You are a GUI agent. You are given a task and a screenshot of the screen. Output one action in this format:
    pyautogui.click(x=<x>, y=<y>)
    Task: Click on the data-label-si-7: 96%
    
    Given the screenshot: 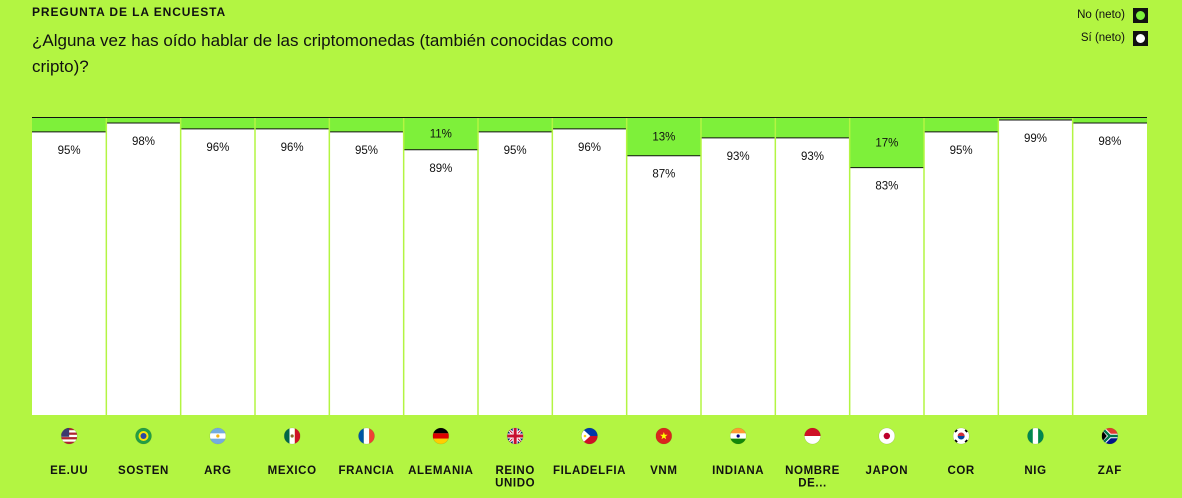 What is the action you would take?
    pyautogui.click(x=589, y=148)
    